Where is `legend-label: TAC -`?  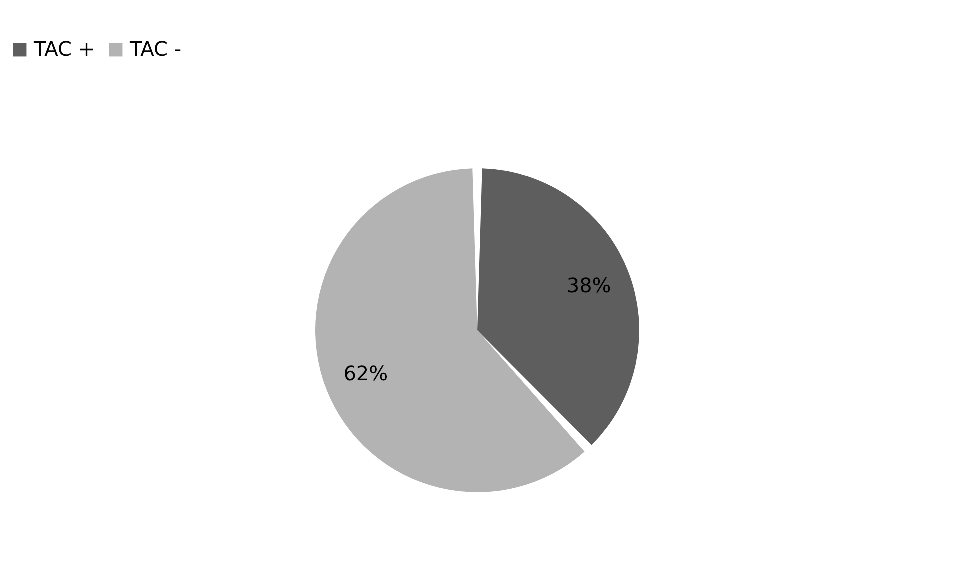 legend-label: TAC - is located at coordinates (155, 49).